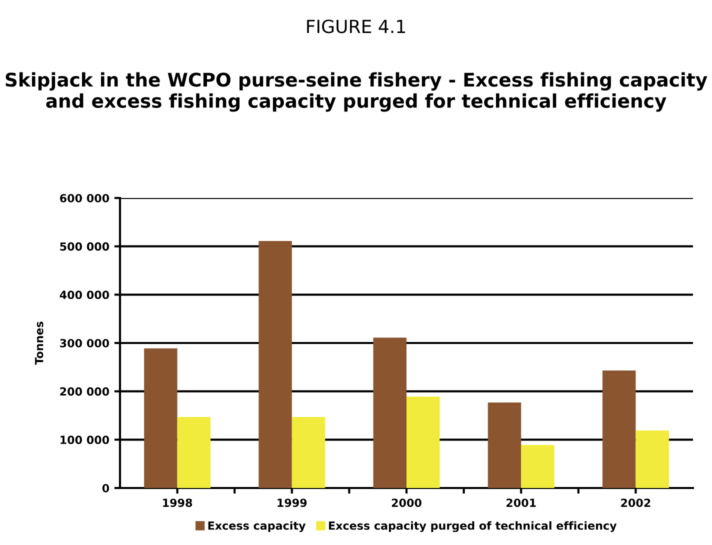  Describe the element at coordinates (356, 27) in the screenshot. I see `chart-title: FIGURE 4.1` at that location.